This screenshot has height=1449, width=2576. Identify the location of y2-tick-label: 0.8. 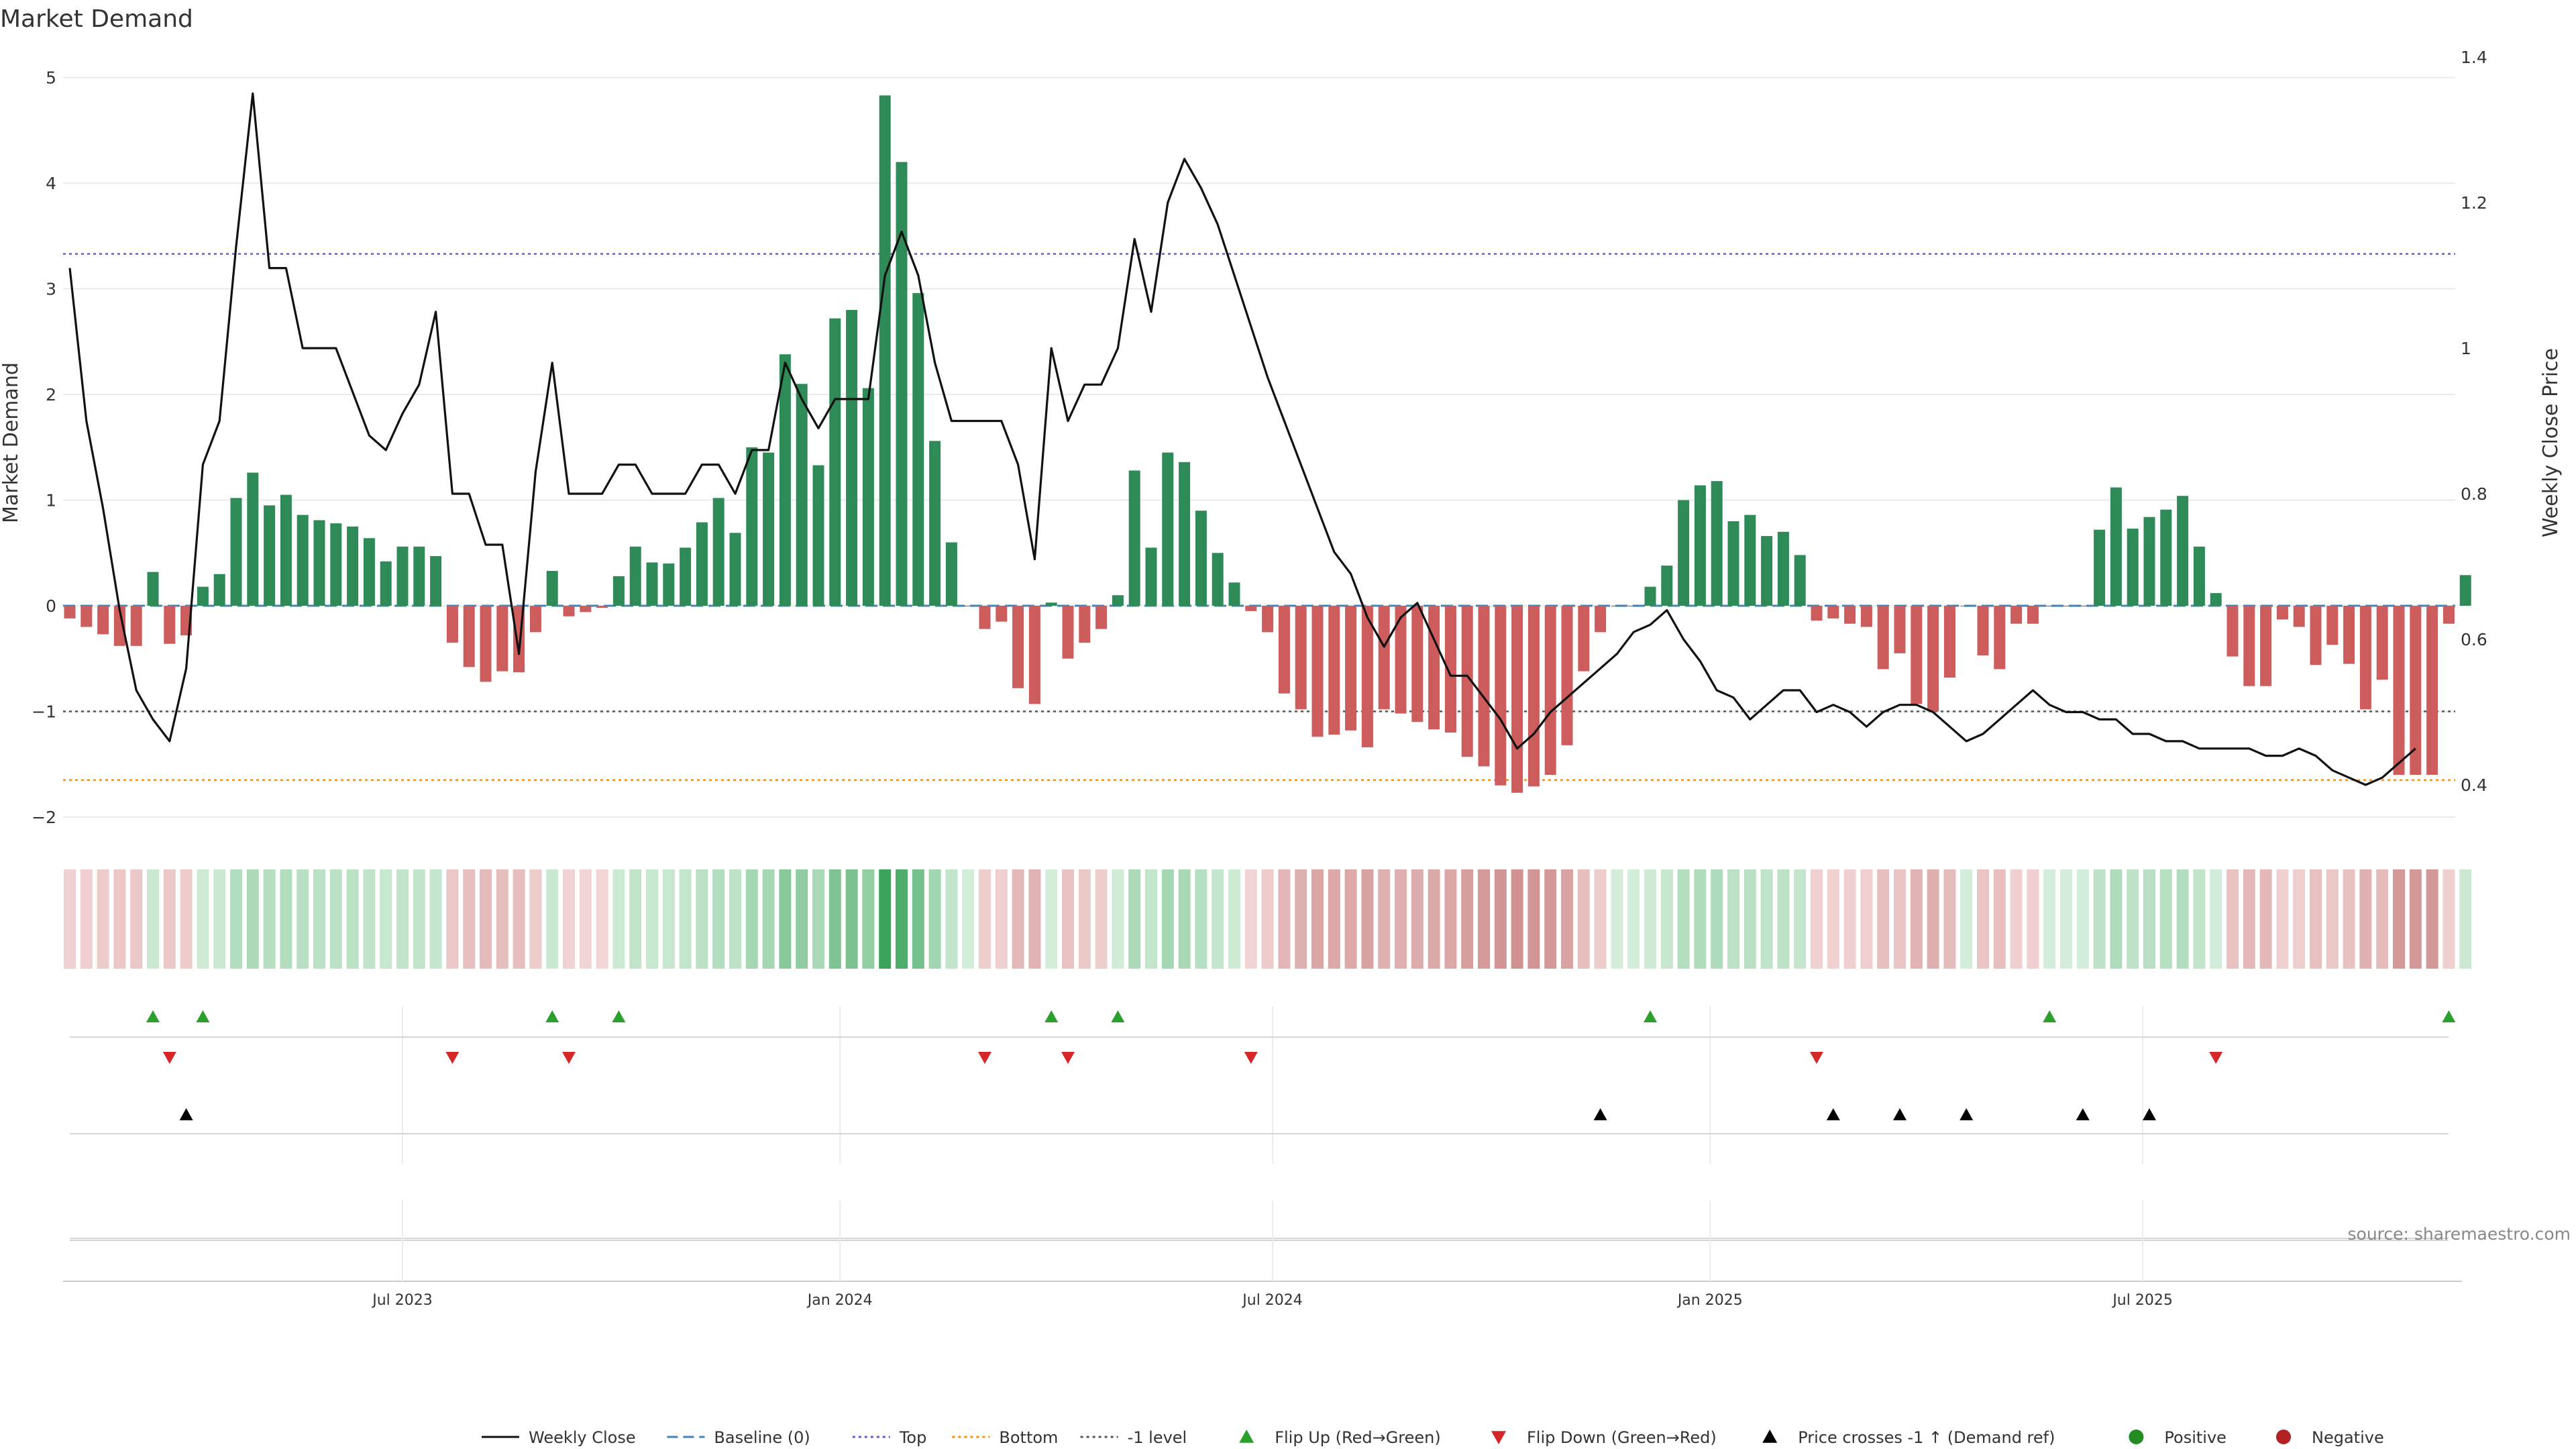
(2474, 494).